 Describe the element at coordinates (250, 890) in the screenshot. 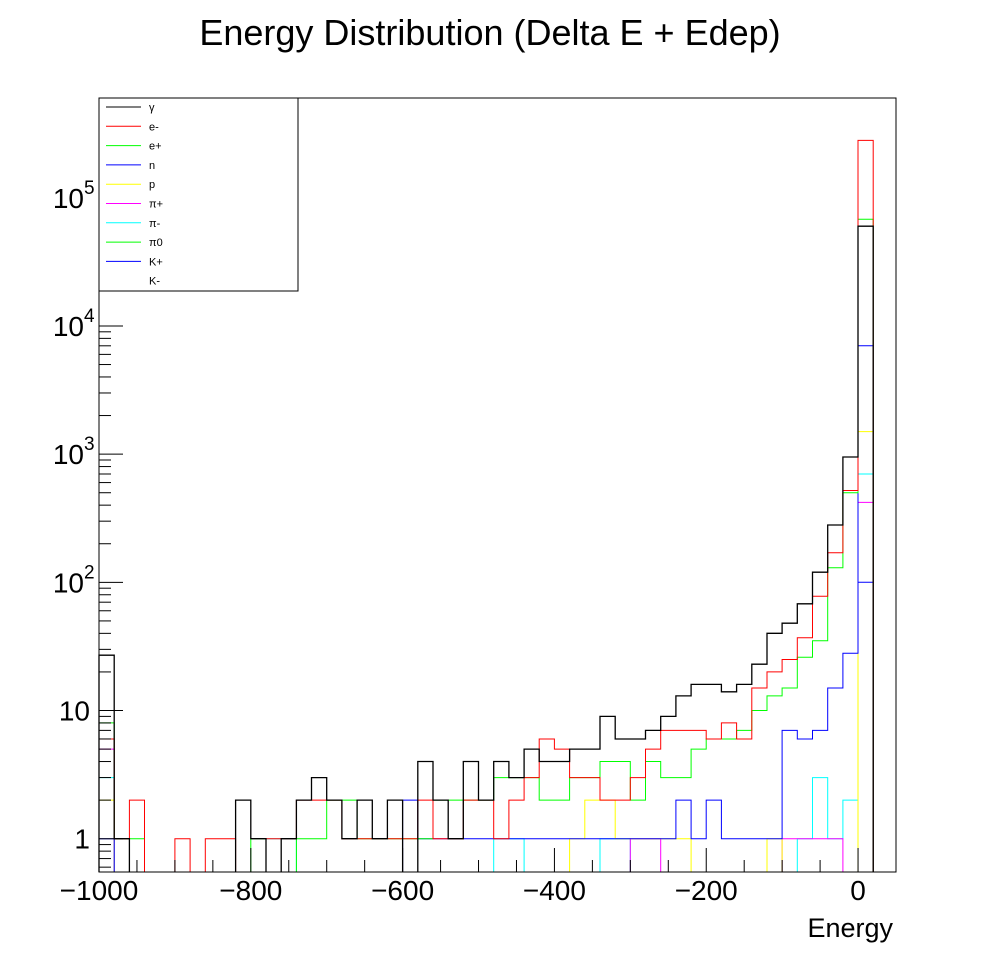

I see `x-tick-label: −800` at that location.